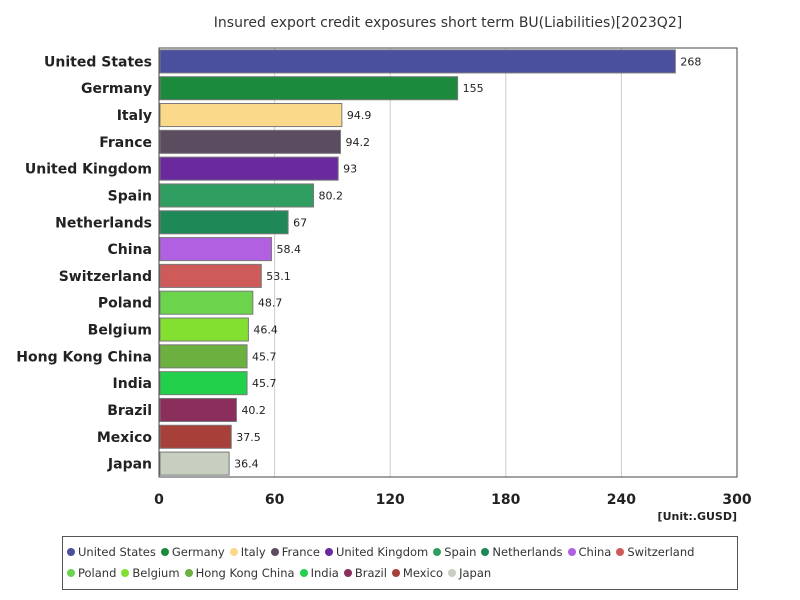 The width and height of the screenshot is (800, 600). What do you see at coordinates (105, 277) in the screenshot?
I see `category-label: Switzerland` at bounding box center [105, 277].